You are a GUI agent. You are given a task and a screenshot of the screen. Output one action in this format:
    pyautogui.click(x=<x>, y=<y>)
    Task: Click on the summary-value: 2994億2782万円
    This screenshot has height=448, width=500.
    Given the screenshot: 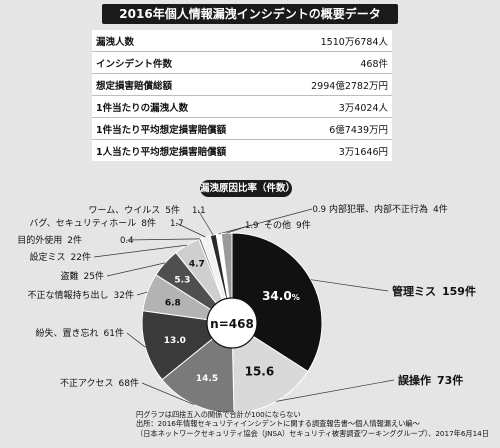 What is the action you would take?
    pyautogui.click(x=334, y=84)
    